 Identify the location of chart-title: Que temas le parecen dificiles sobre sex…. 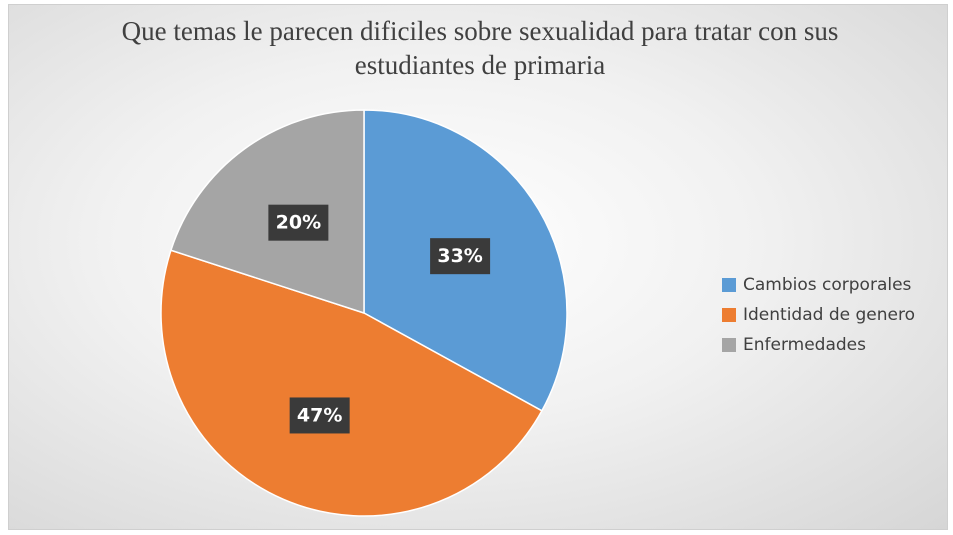
(480, 48).